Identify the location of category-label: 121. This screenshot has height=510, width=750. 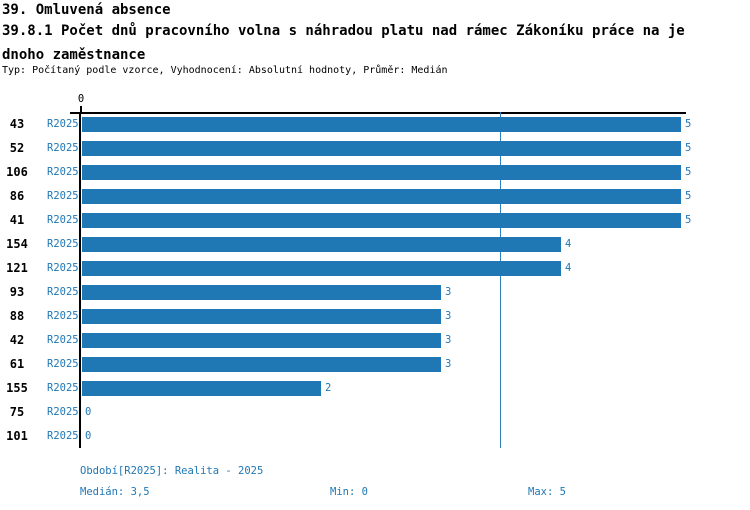
(17, 268).